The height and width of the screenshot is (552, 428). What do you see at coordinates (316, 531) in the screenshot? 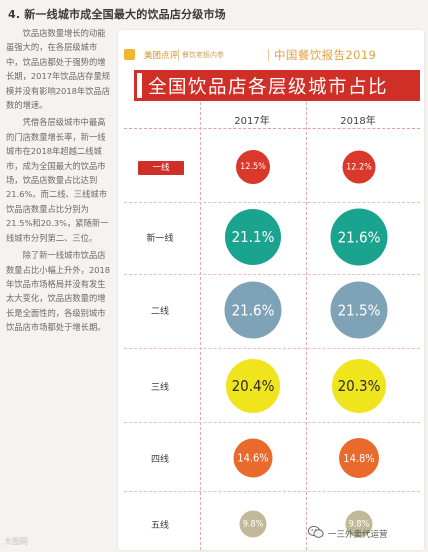
I see `wechat-icon` at bounding box center [316, 531].